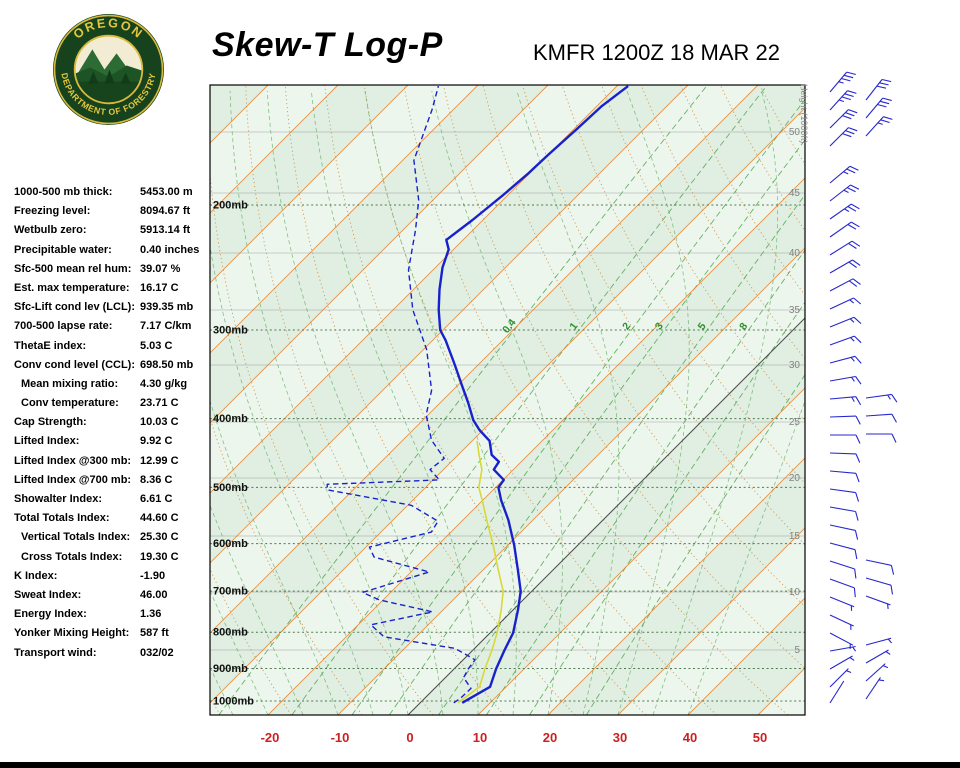 This screenshot has width=960, height=768. I want to click on stat-row: Cross Totals Index: 19.30 C, so click(115, 560).